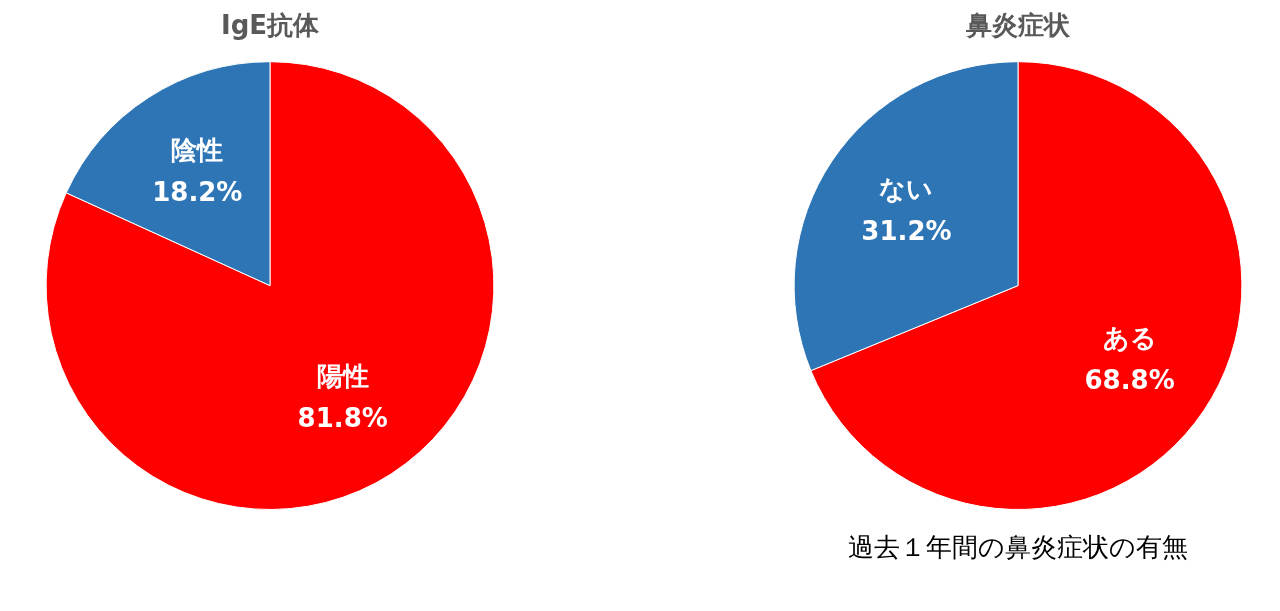  I want to click on data-label: 31.2%, so click(906, 230).